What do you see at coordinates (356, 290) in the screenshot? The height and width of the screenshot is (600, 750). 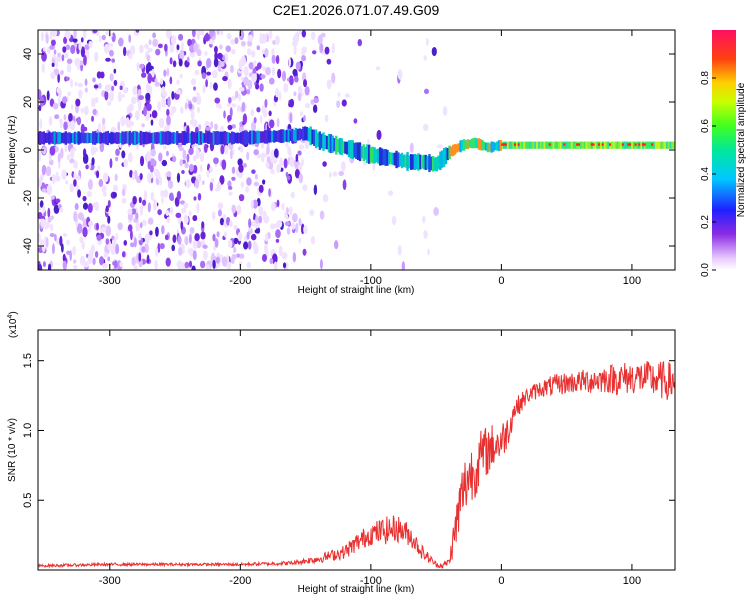 I see `spectrogram-x-axis-label: Height of straight line (km)` at bounding box center [356, 290].